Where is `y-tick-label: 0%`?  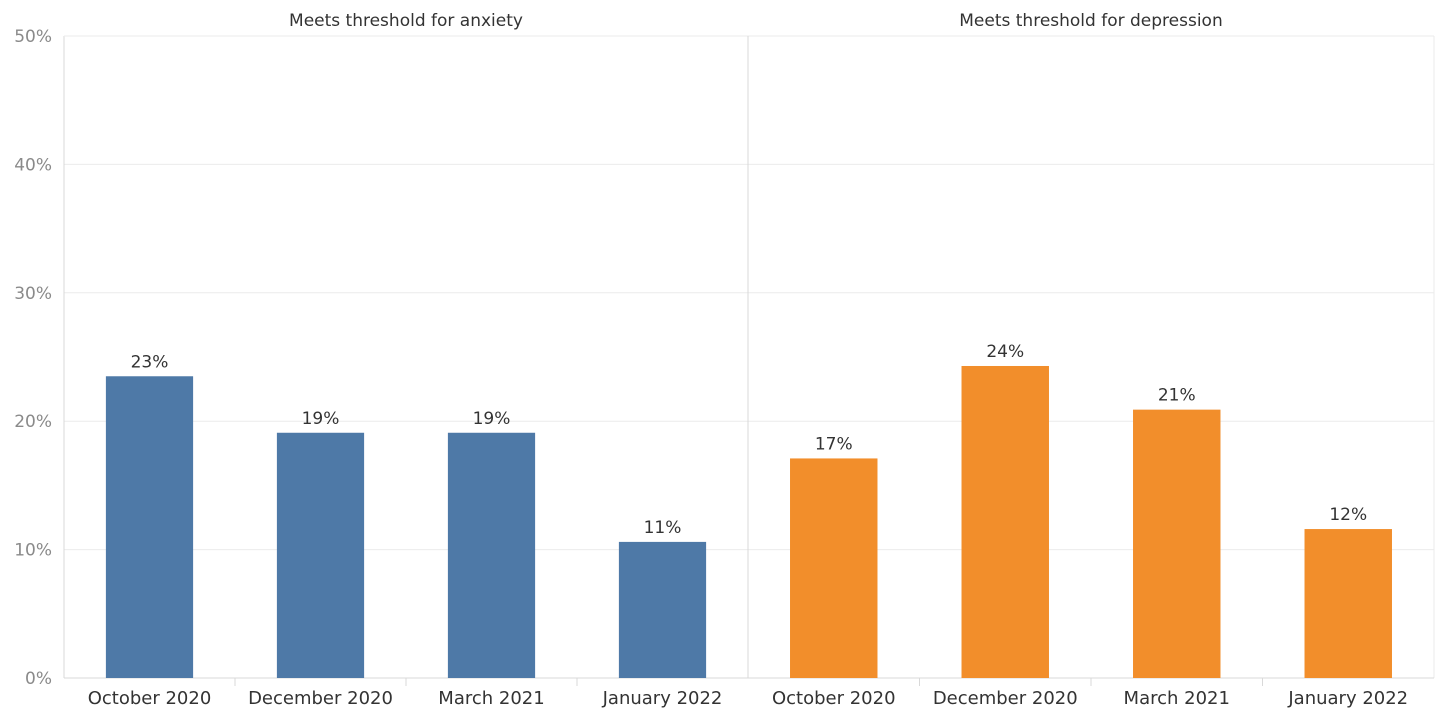
y-tick-label: 0% is located at coordinates (38, 679).